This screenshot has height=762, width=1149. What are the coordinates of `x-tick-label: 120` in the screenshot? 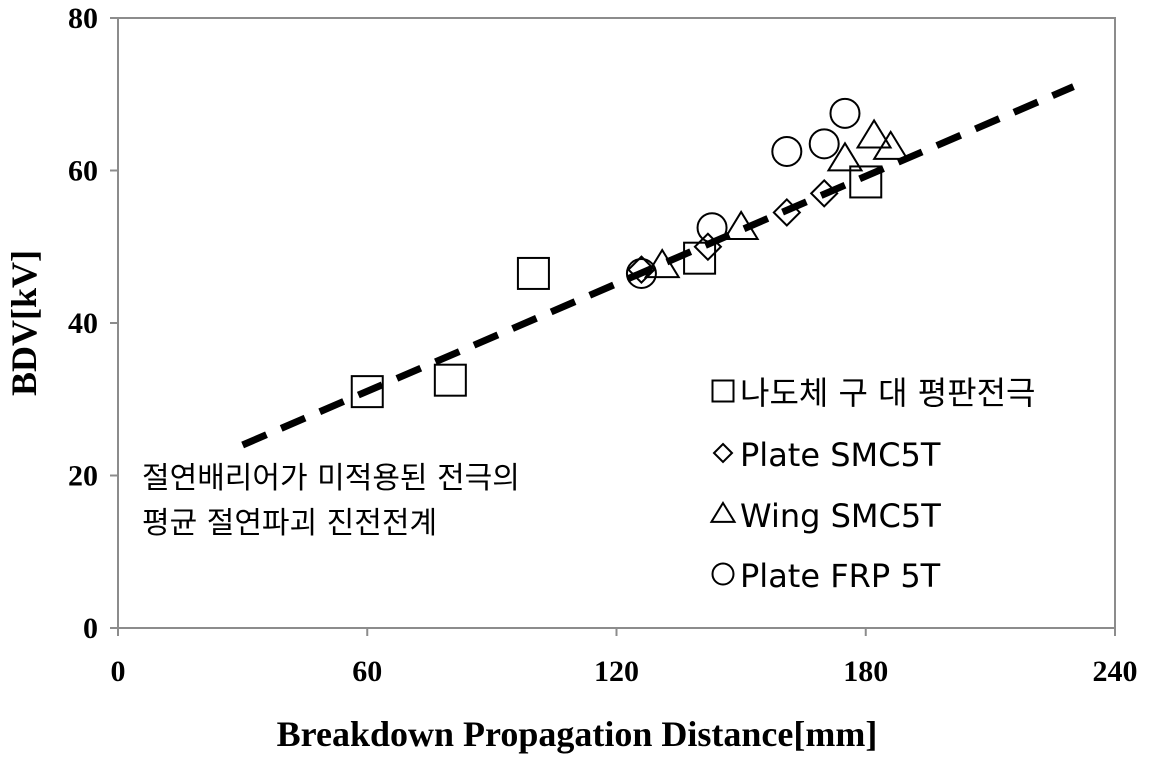 It's located at (616, 671).